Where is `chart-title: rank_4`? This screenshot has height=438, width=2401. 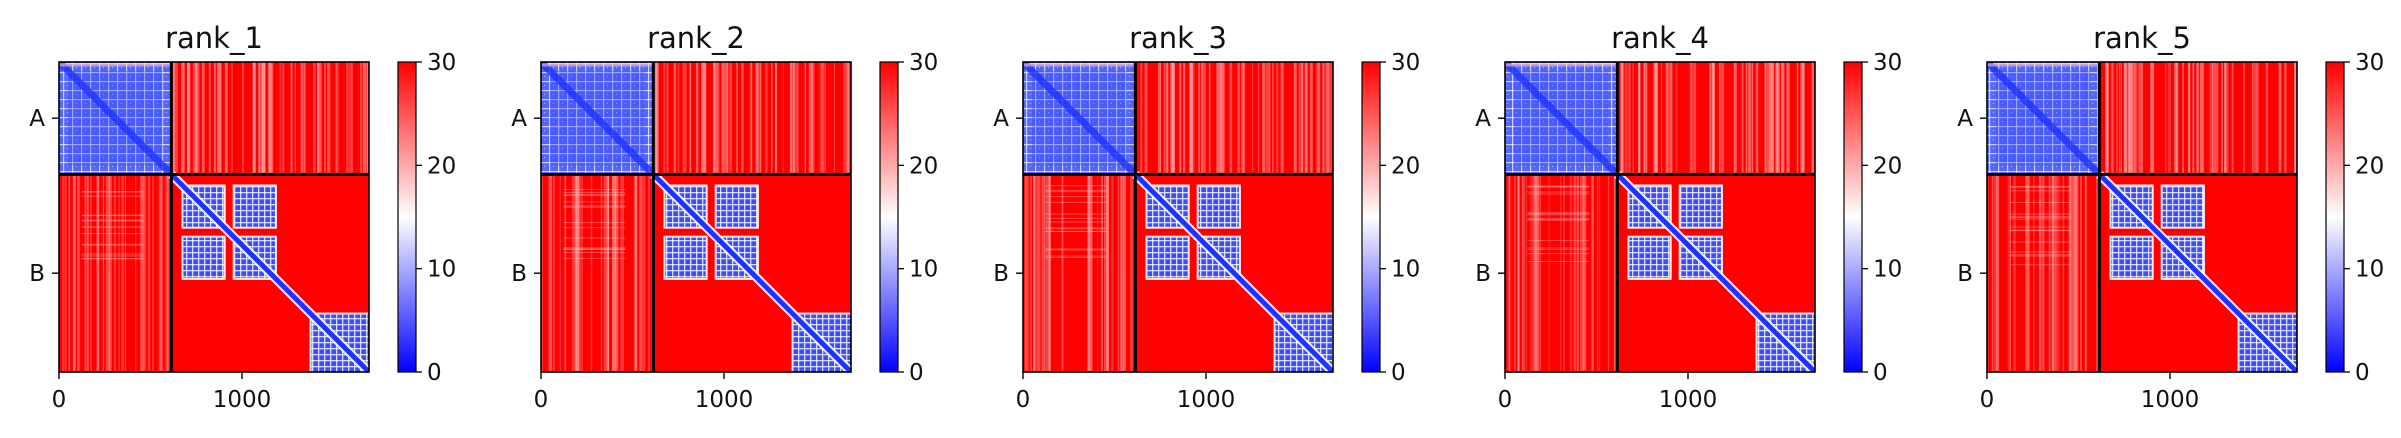 chart-title: rank_4 is located at coordinates (1660, 38).